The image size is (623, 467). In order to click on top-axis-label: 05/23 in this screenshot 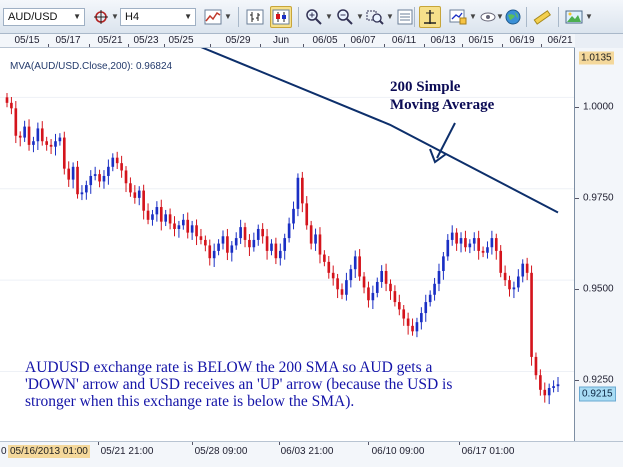, I will do `click(146, 40)`.